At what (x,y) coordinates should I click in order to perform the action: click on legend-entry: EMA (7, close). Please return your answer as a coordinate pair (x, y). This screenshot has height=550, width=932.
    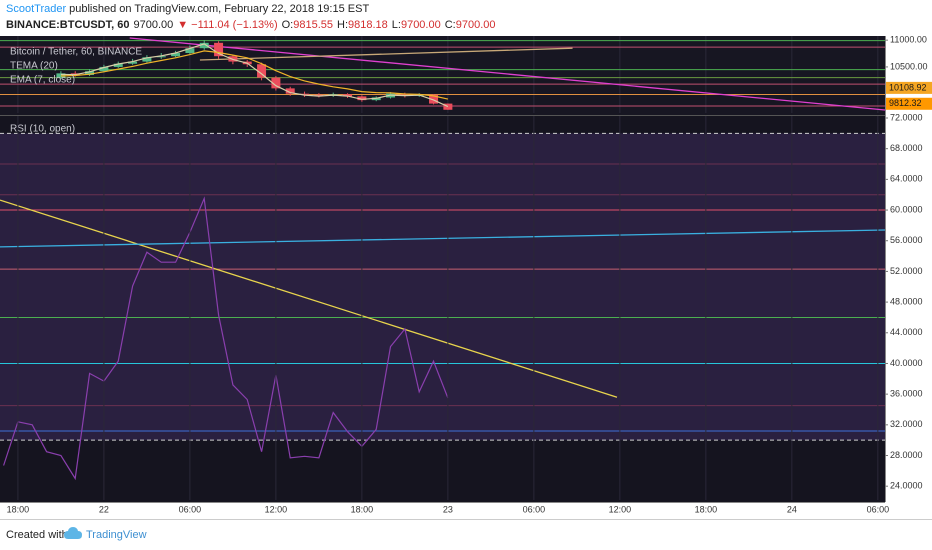
    Looking at the image, I should click on (42, 80).